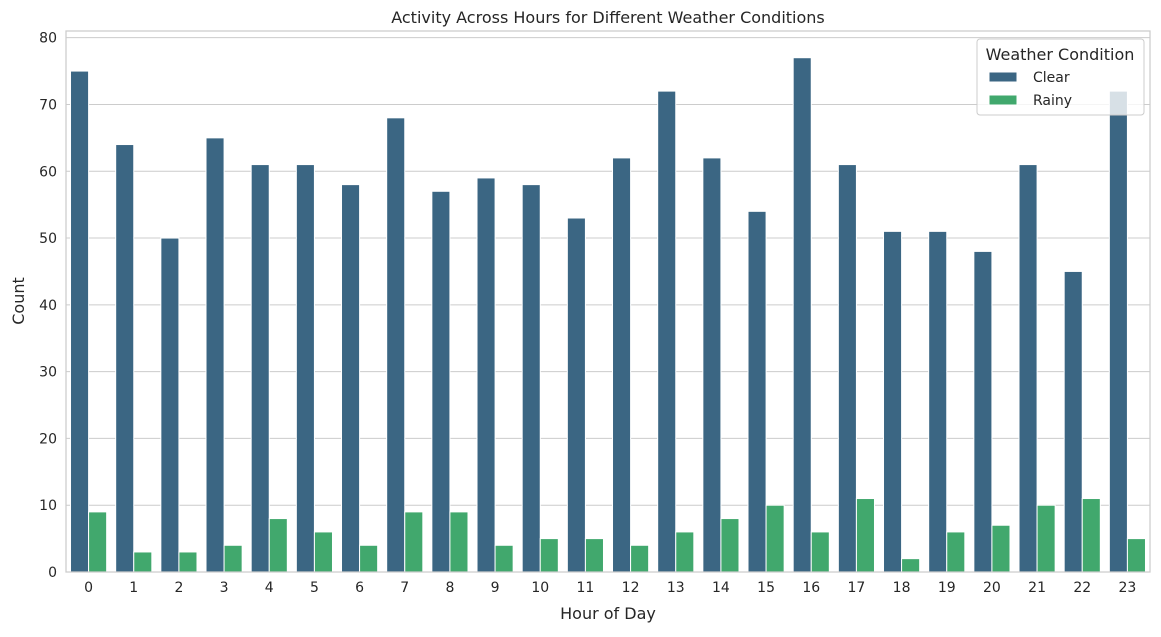  I want to click on x-tick-label: 17, so click(857, 588).